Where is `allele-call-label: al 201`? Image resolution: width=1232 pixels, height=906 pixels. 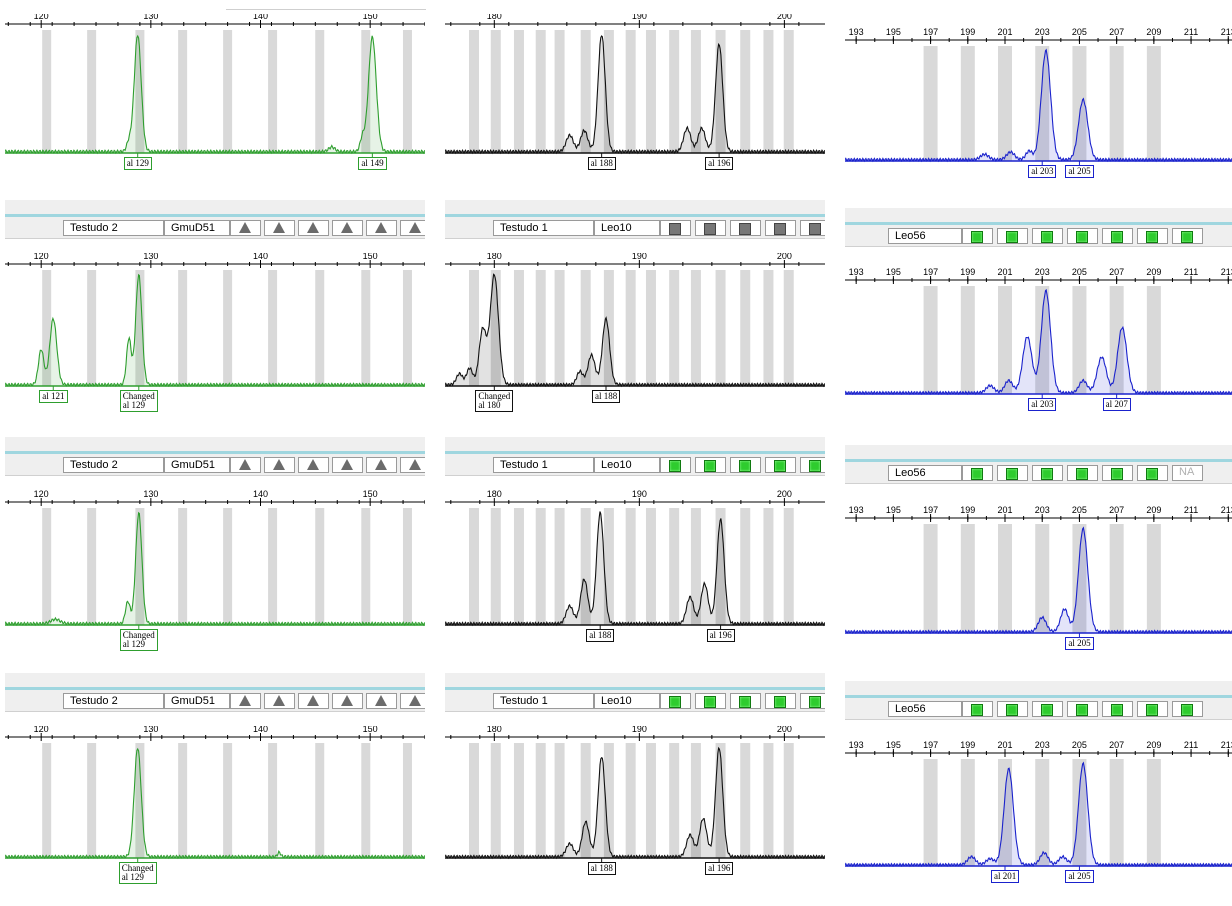
allele-call-label: al 201 is located at coordinates (1005, 876).